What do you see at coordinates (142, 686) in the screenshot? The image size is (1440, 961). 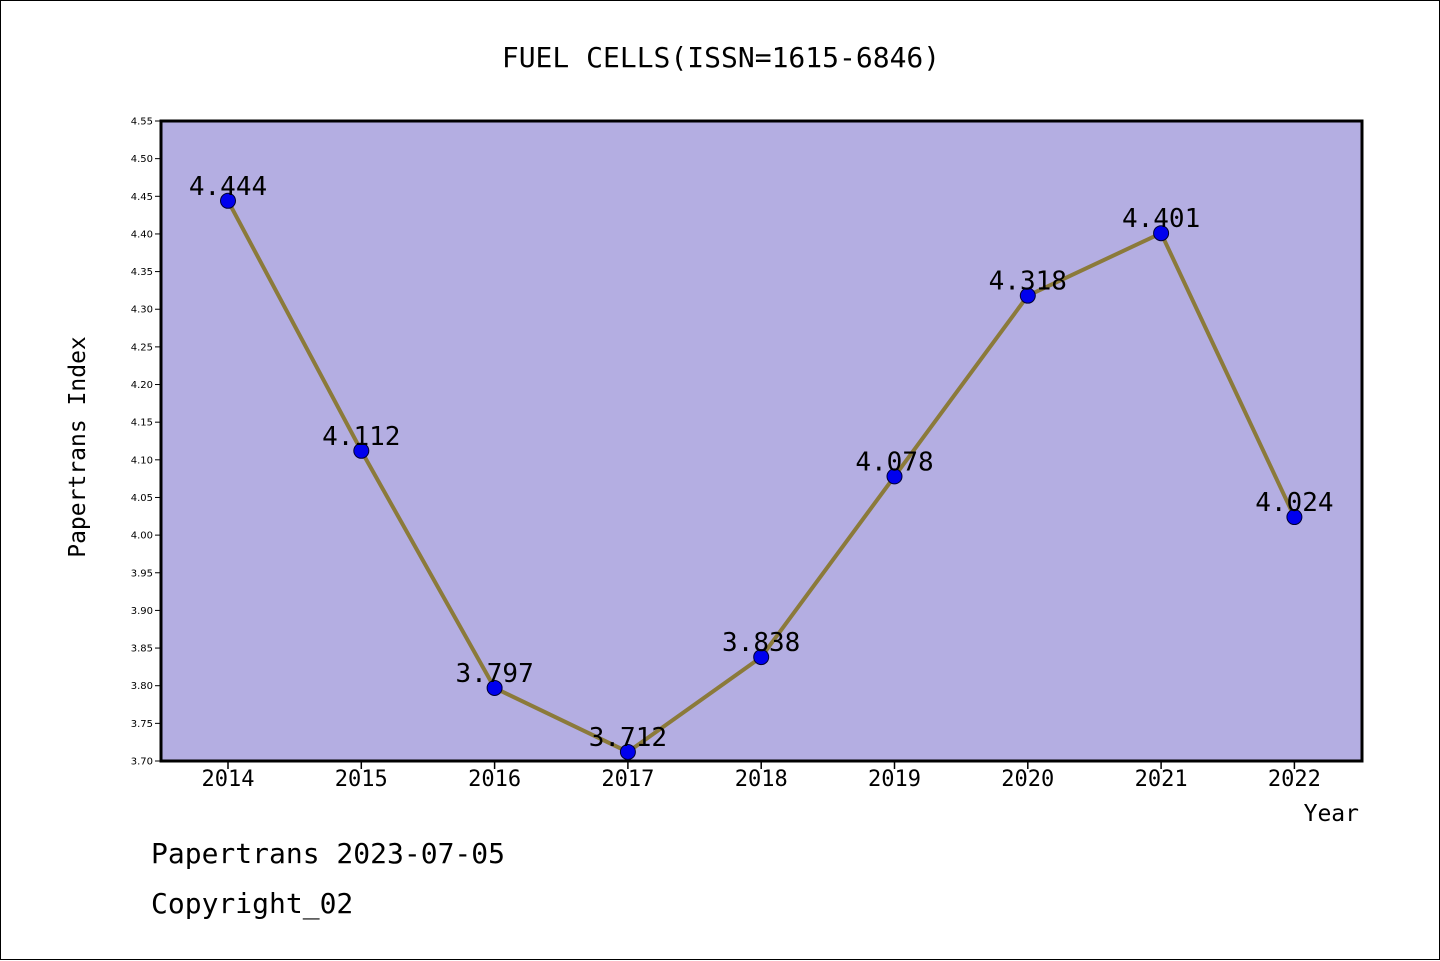 I see `y-tick-label: 3.80` at bounding box center [142, 686].